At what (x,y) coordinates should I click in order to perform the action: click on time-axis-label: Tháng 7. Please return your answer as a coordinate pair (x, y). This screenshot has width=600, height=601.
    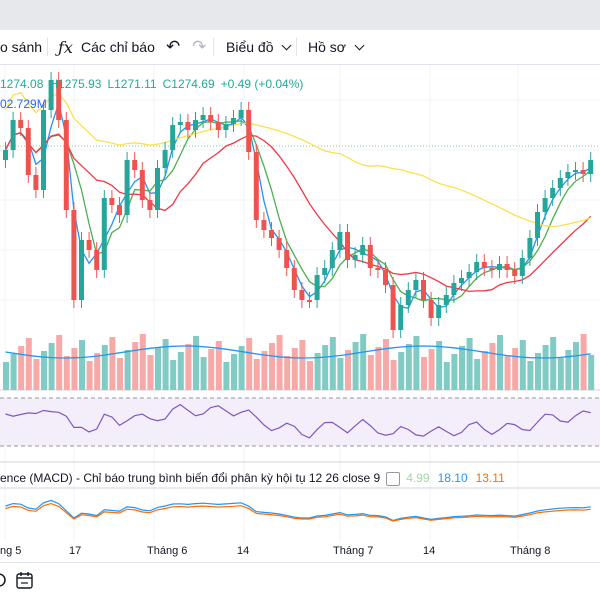
    Looking at the image, I should click on (353, 551).